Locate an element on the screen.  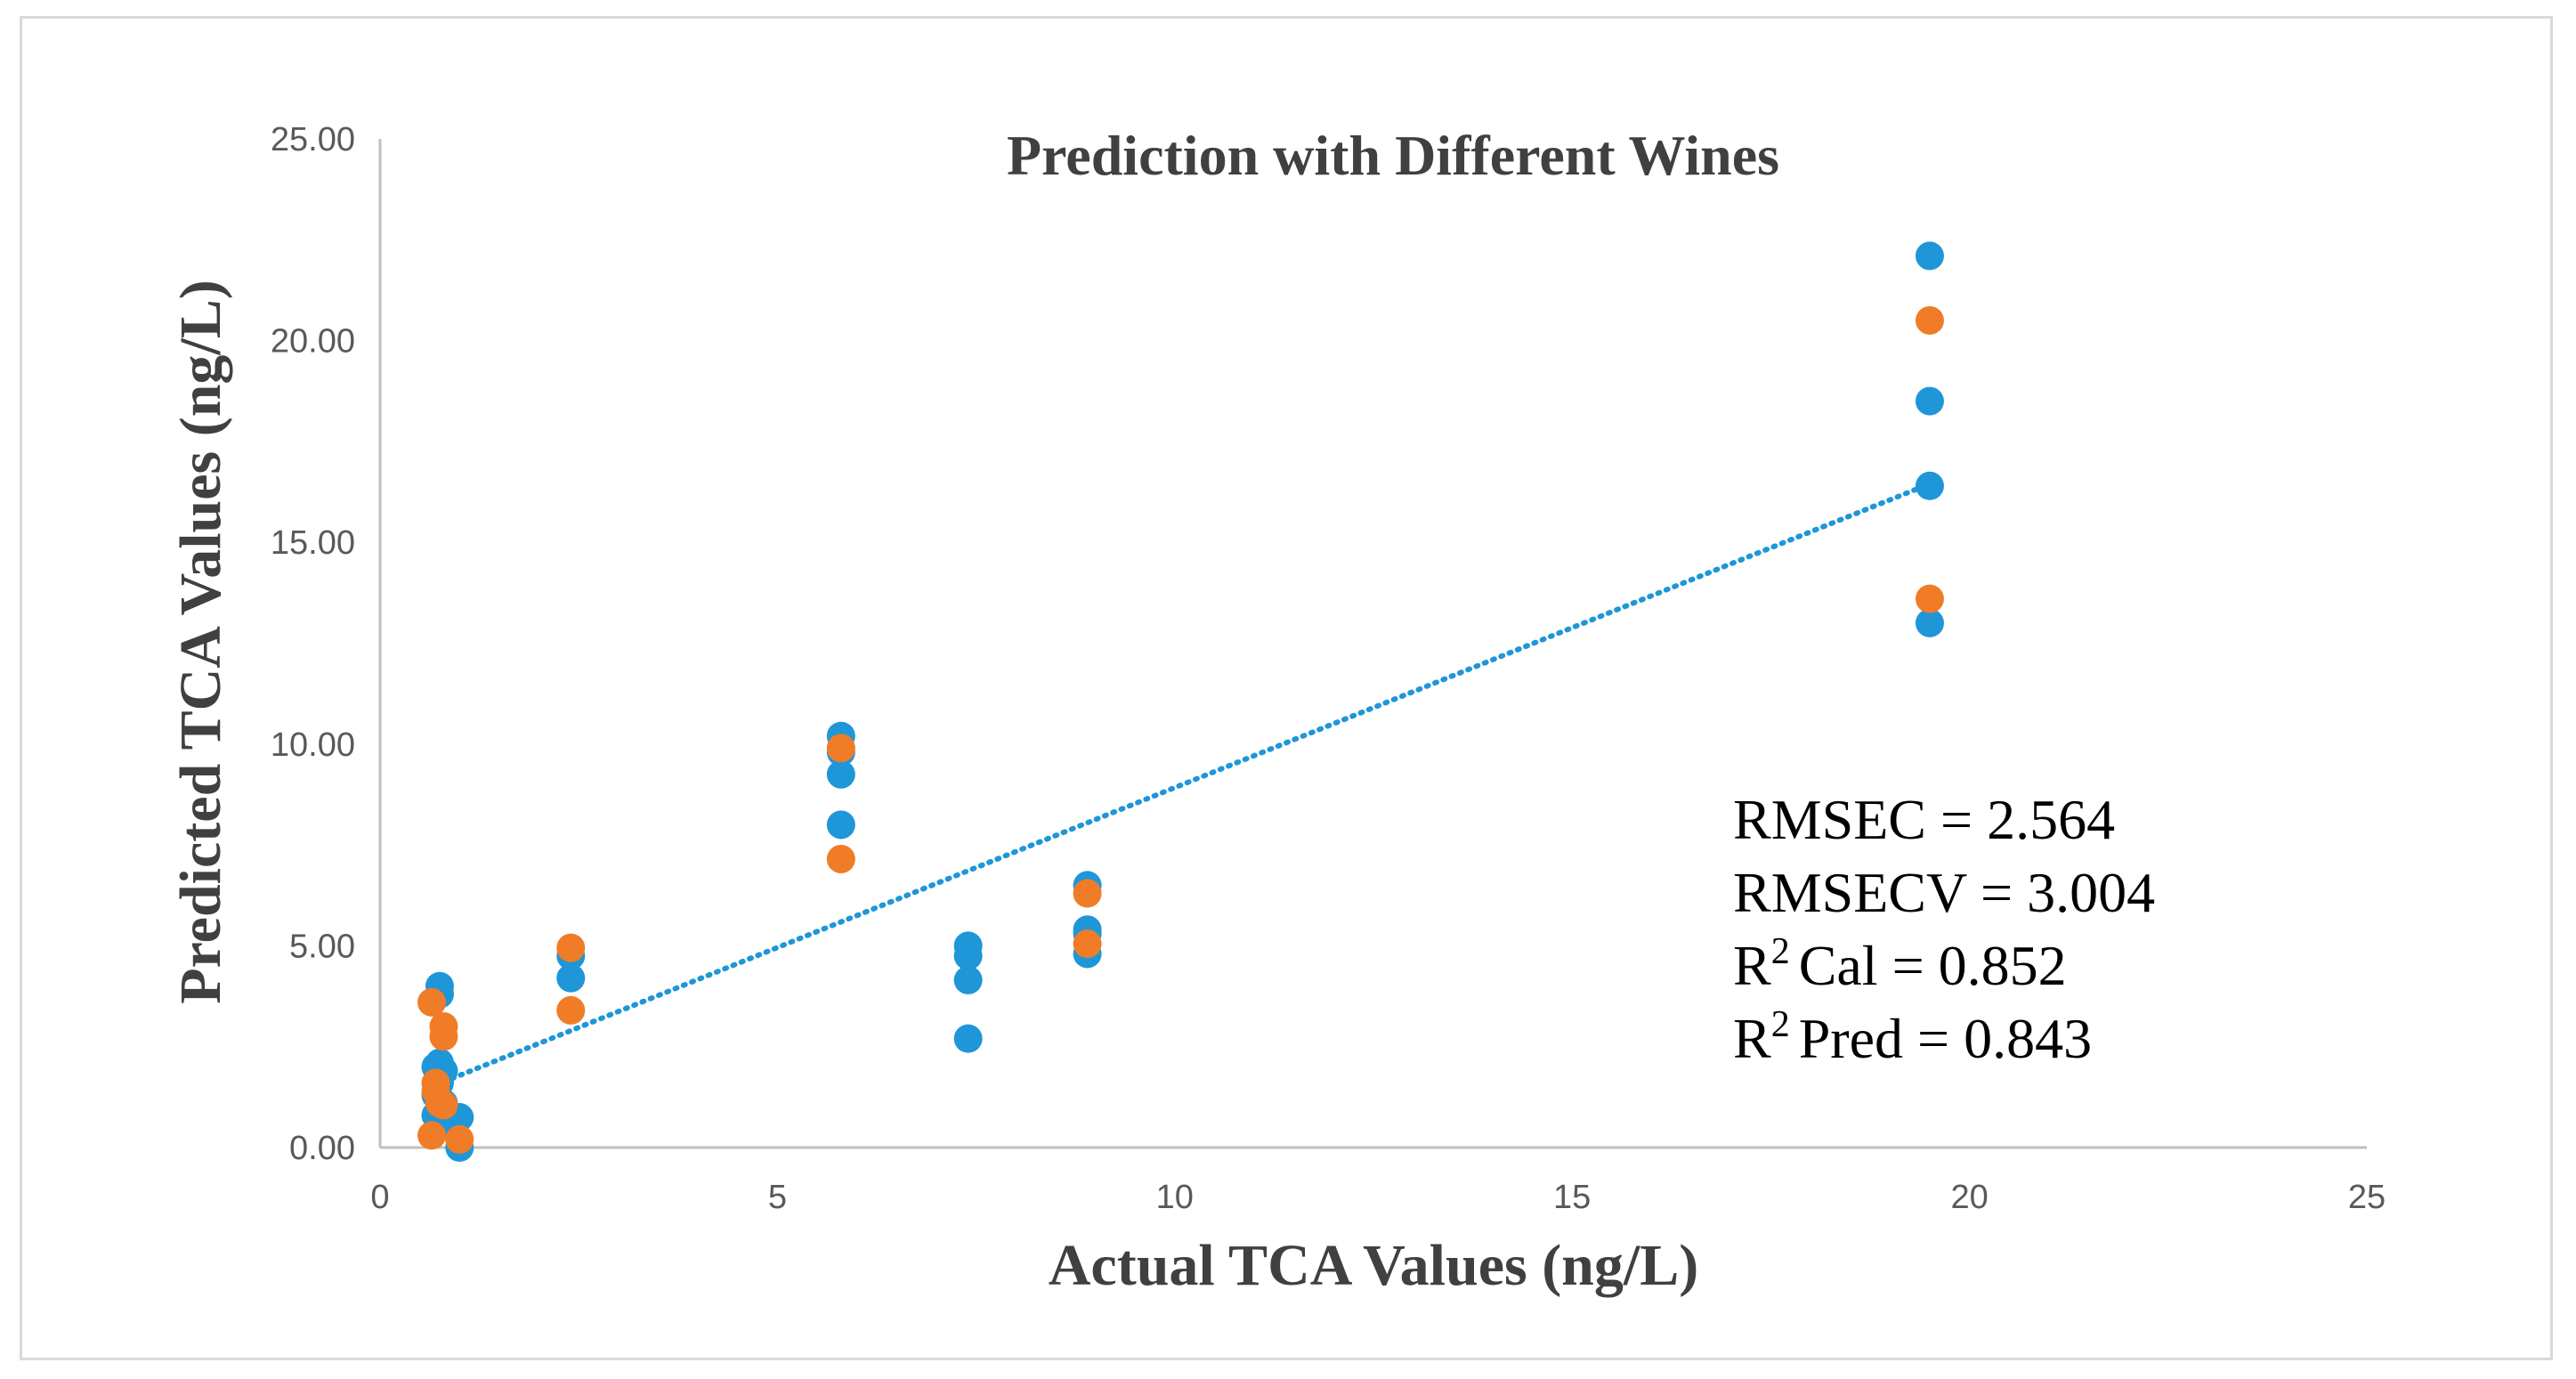
x-tick-label: 20 is located at coordinates (1969, 1197).